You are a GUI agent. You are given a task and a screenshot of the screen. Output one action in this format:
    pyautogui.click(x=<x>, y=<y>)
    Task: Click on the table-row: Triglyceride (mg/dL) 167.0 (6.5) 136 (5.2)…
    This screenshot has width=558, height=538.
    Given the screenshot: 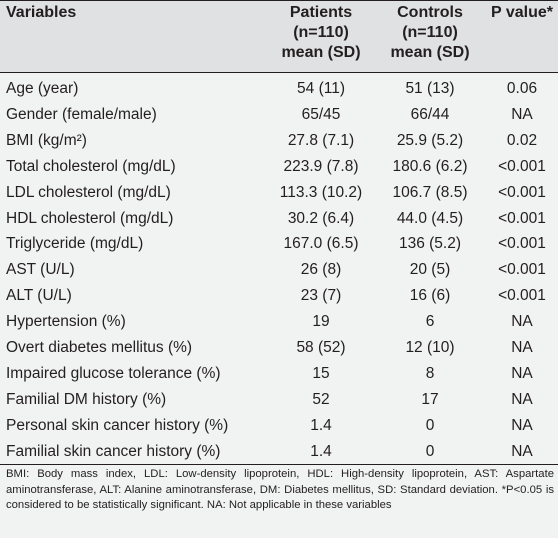 What is the action you would take?
    pyautogui.click(x=279, y=243)
    